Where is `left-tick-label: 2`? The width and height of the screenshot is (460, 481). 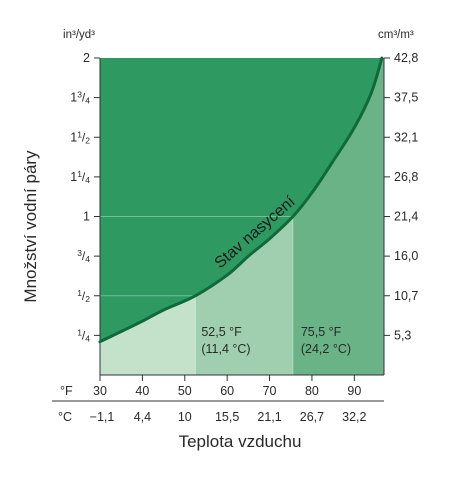 left-tick-label: 2 is located at coordinates (86, 58).